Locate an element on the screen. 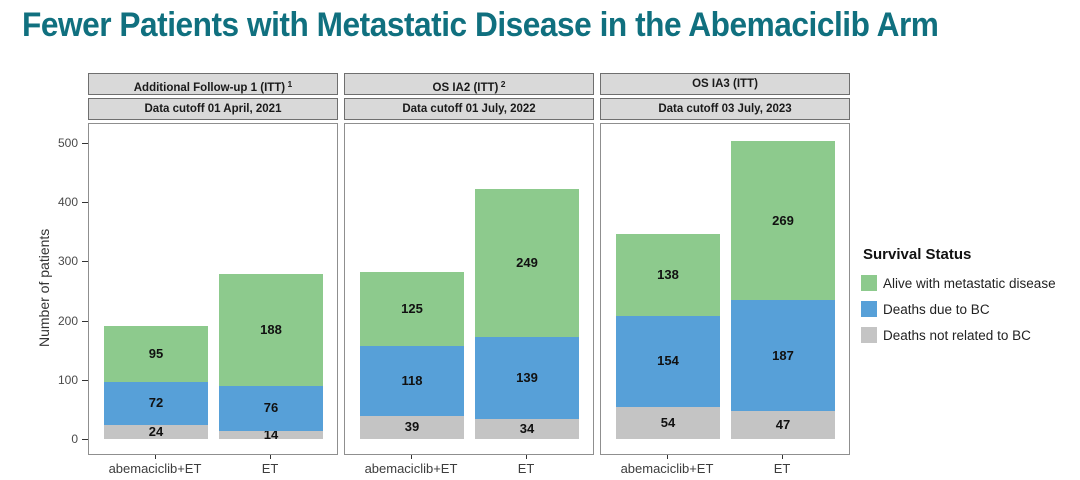  strip-title: OS IA3 (ITT) is located at coordinates (725, 84).